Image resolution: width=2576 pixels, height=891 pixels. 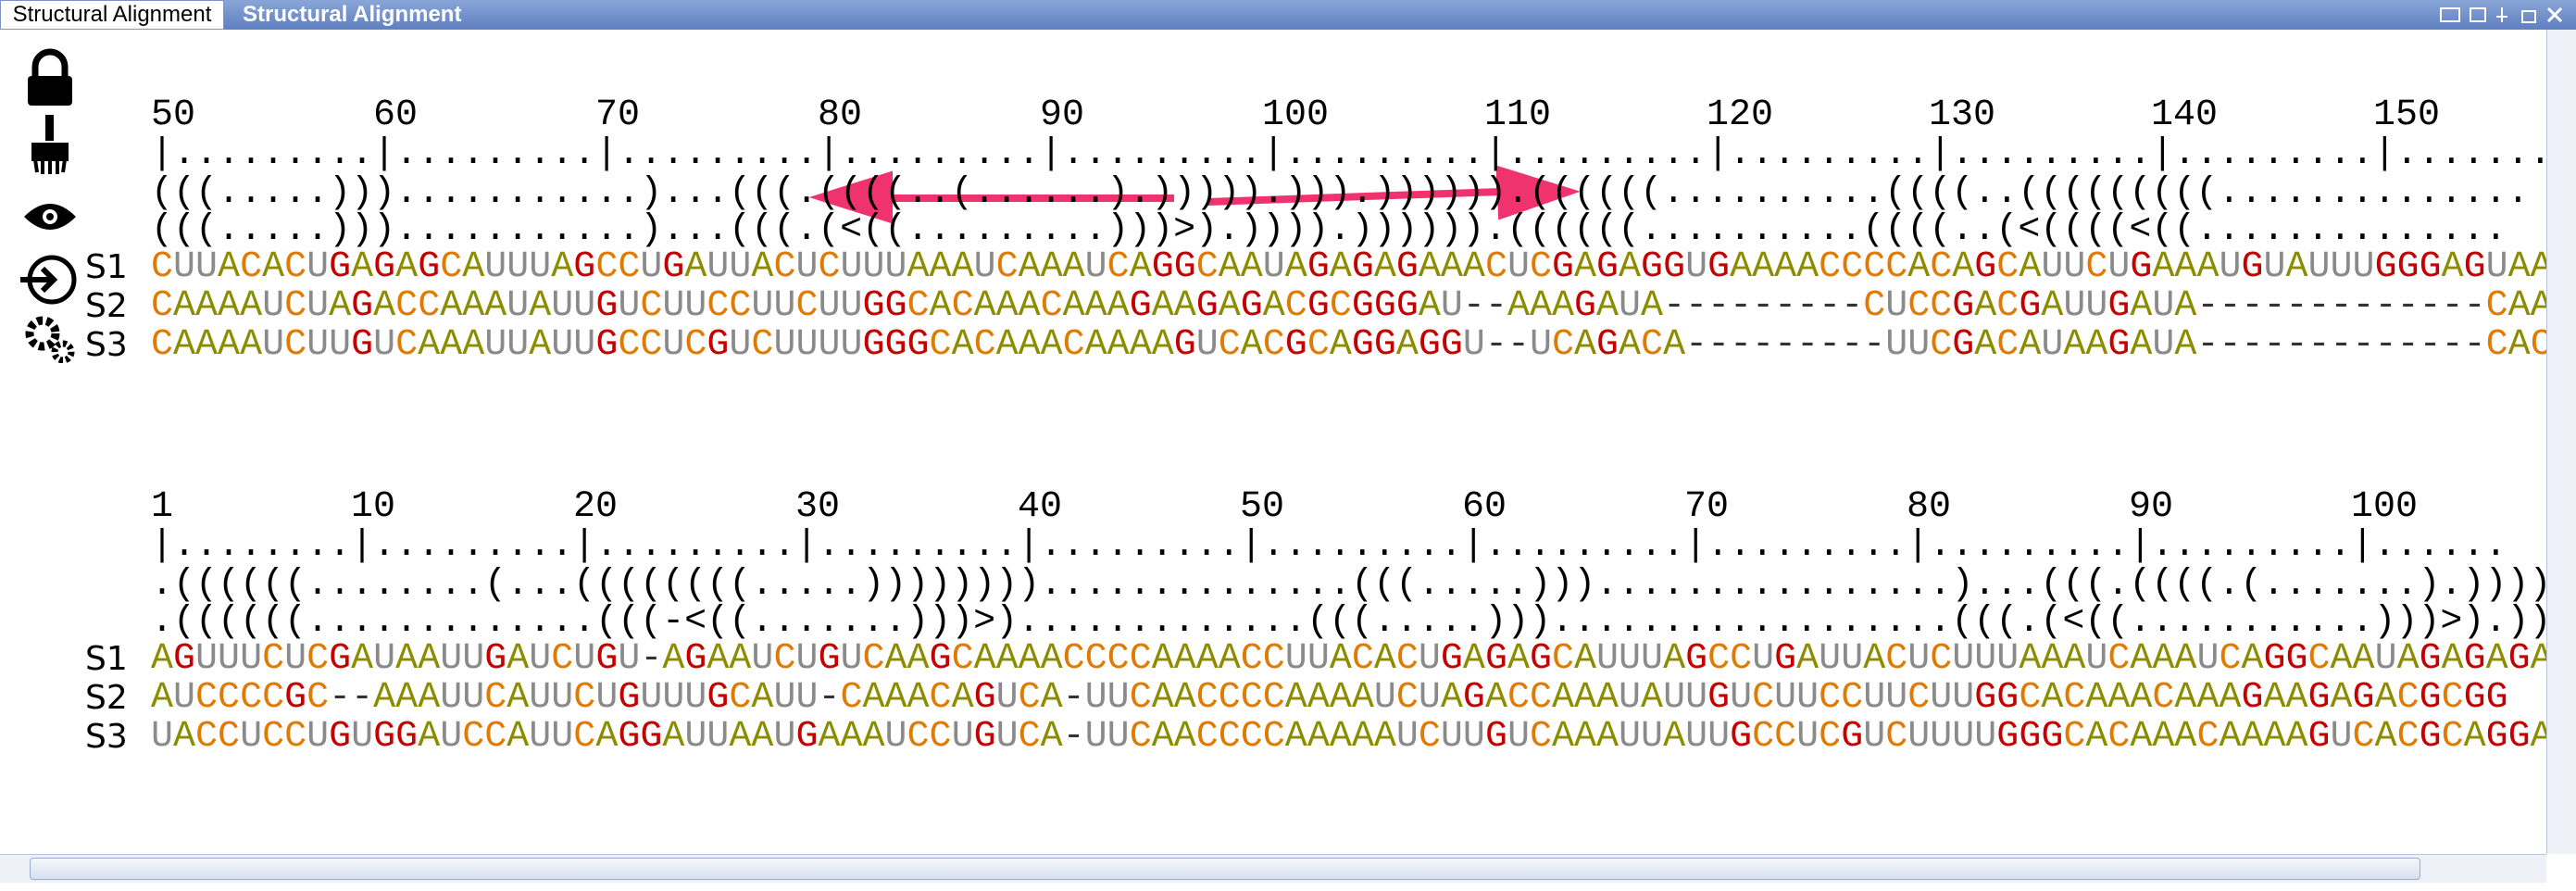 I want to click on ruler-number: 140, so click(x=2185, y=115).